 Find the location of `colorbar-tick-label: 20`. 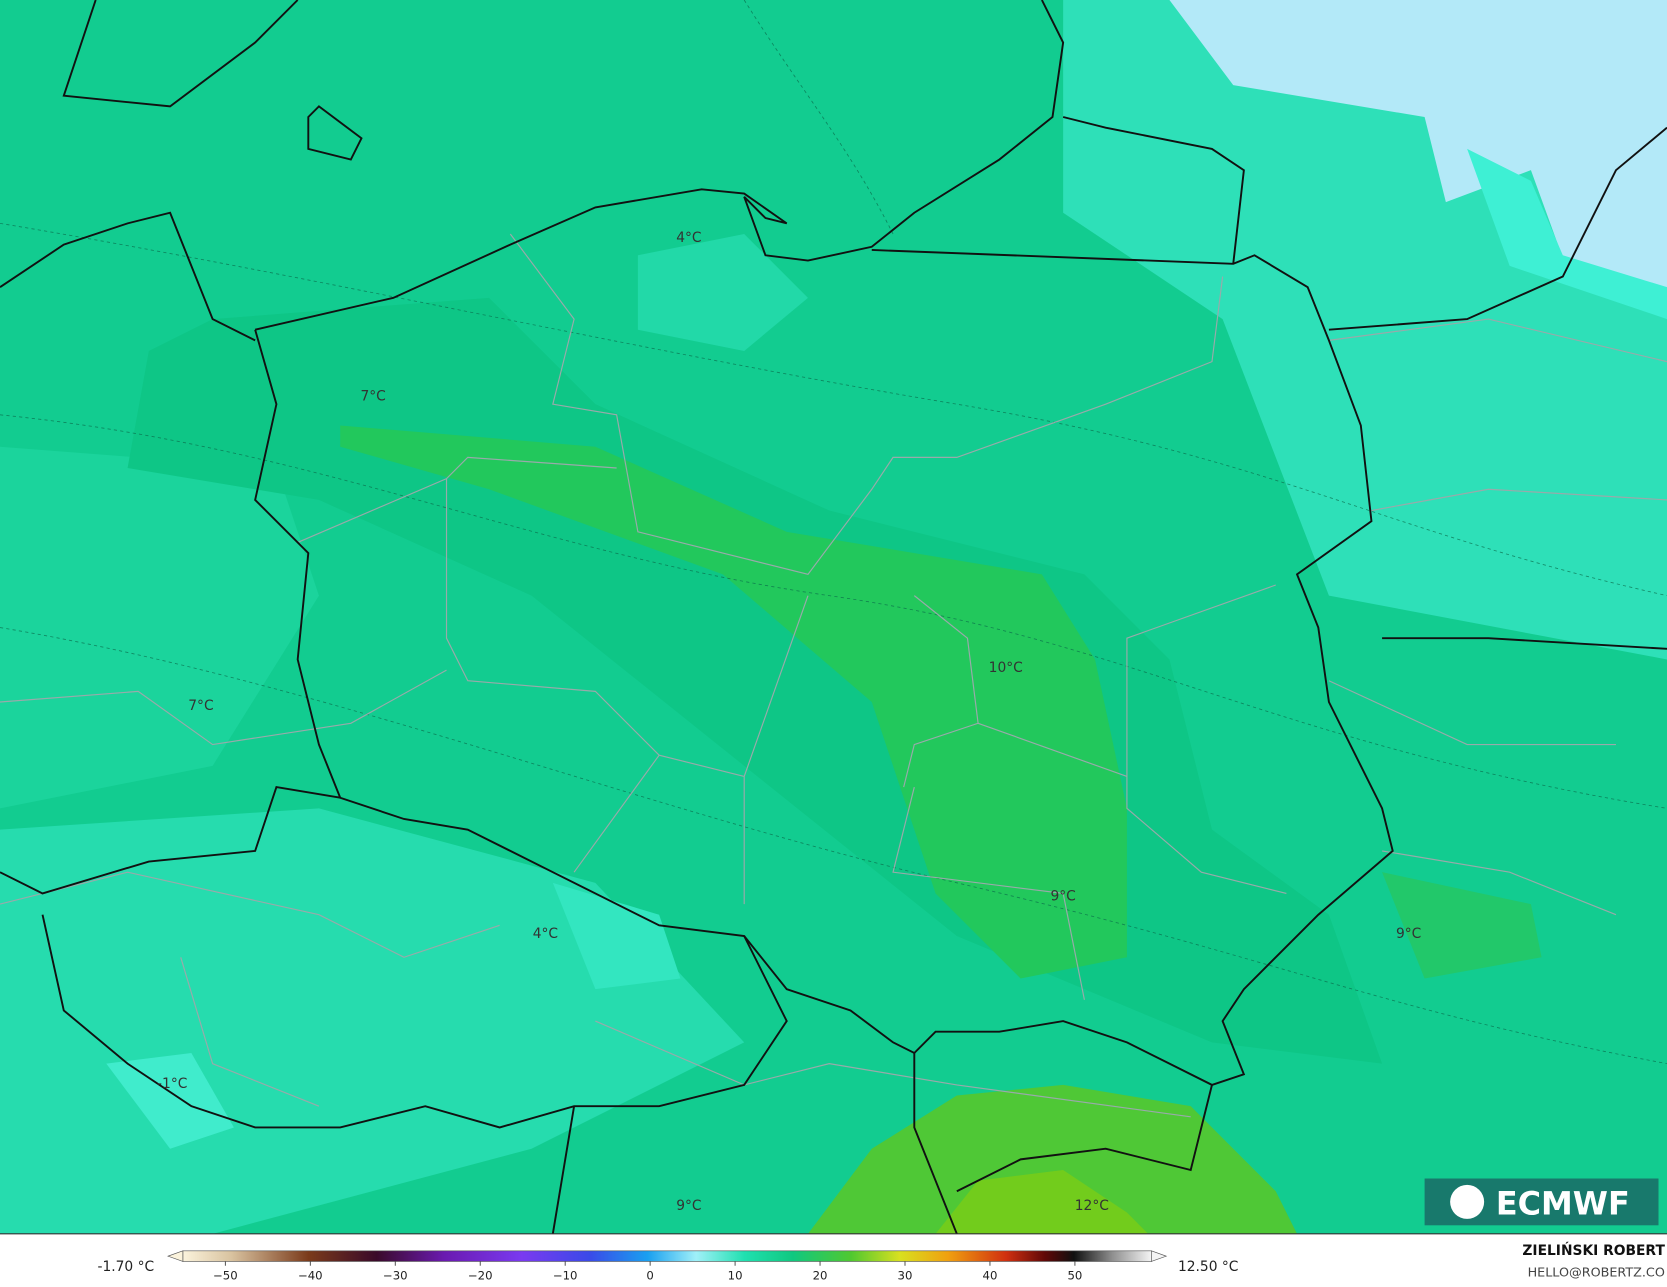

colorbar-tick-label: 20 is located at coordinates (820, 1276).